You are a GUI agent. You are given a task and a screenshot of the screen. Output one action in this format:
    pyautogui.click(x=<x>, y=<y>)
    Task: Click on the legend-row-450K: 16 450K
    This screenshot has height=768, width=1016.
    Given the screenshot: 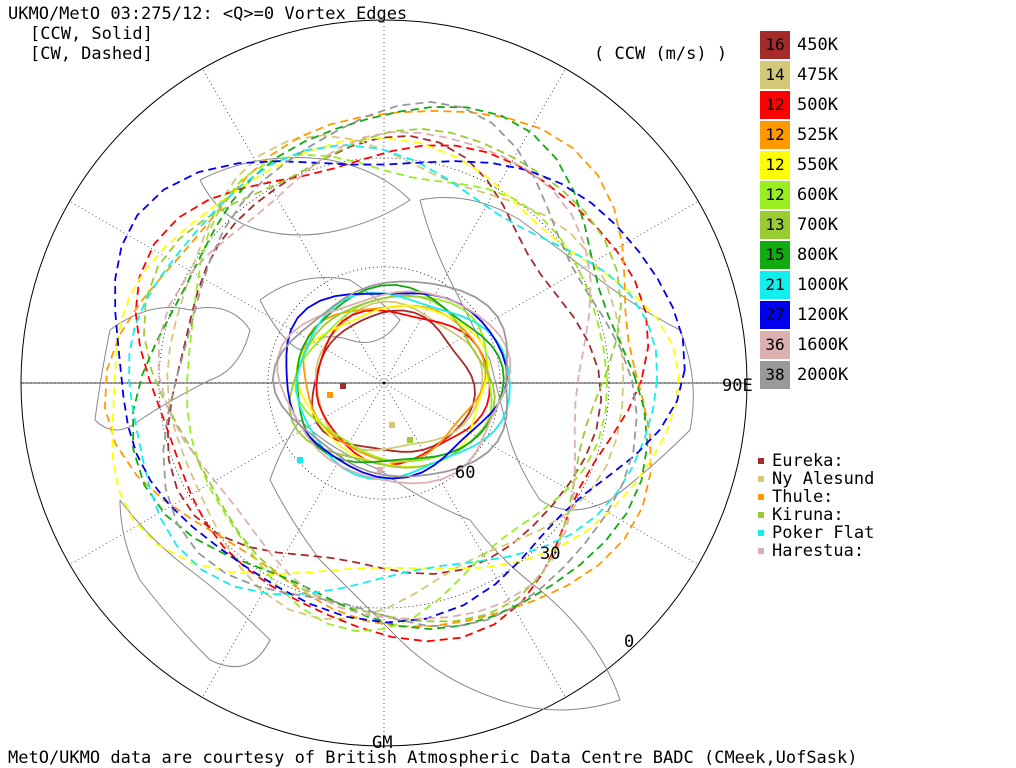 What is the action you would take?
    pyautogui.click(x=825, y=46)
    